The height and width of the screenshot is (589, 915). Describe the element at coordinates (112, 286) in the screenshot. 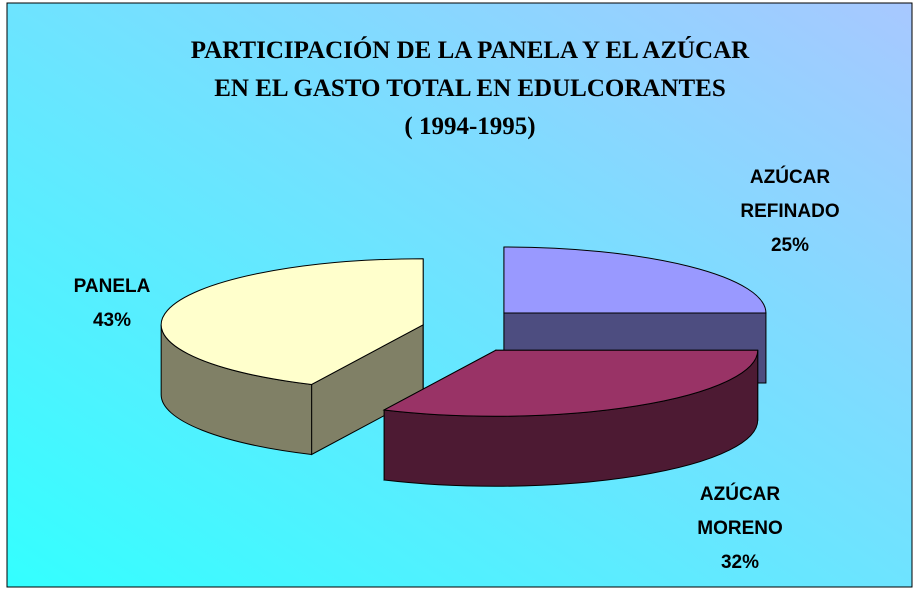

I see `category-label: PANELA` at that location.